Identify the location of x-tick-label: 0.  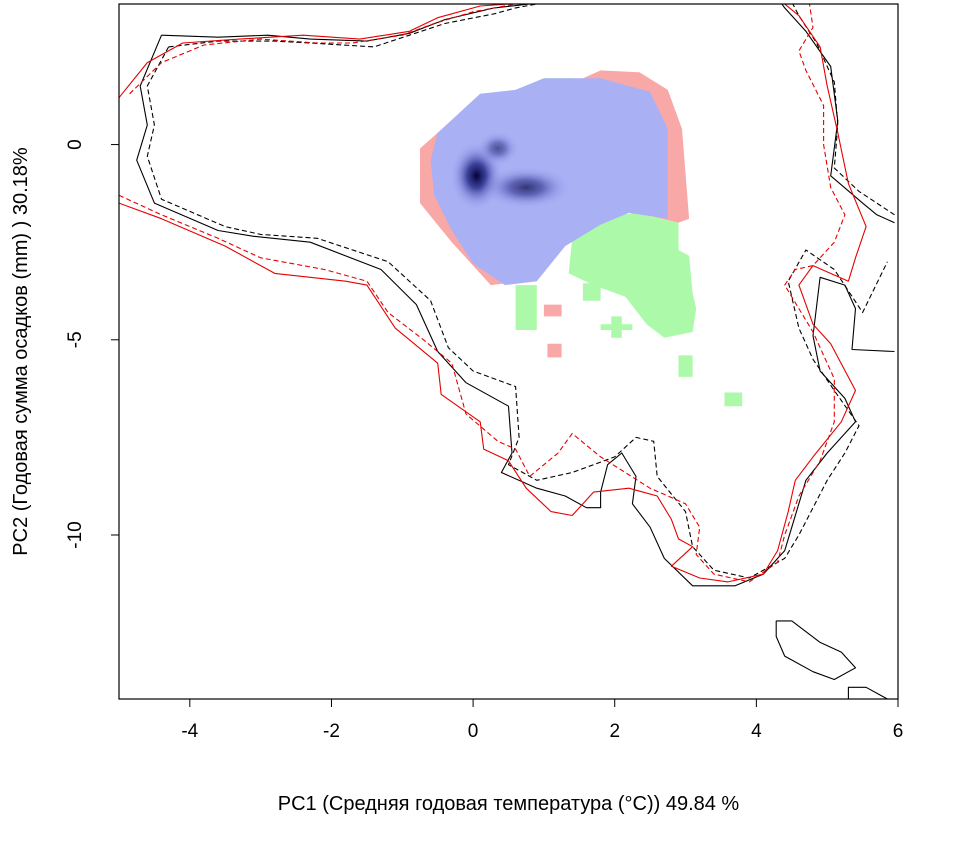
(473, 731).